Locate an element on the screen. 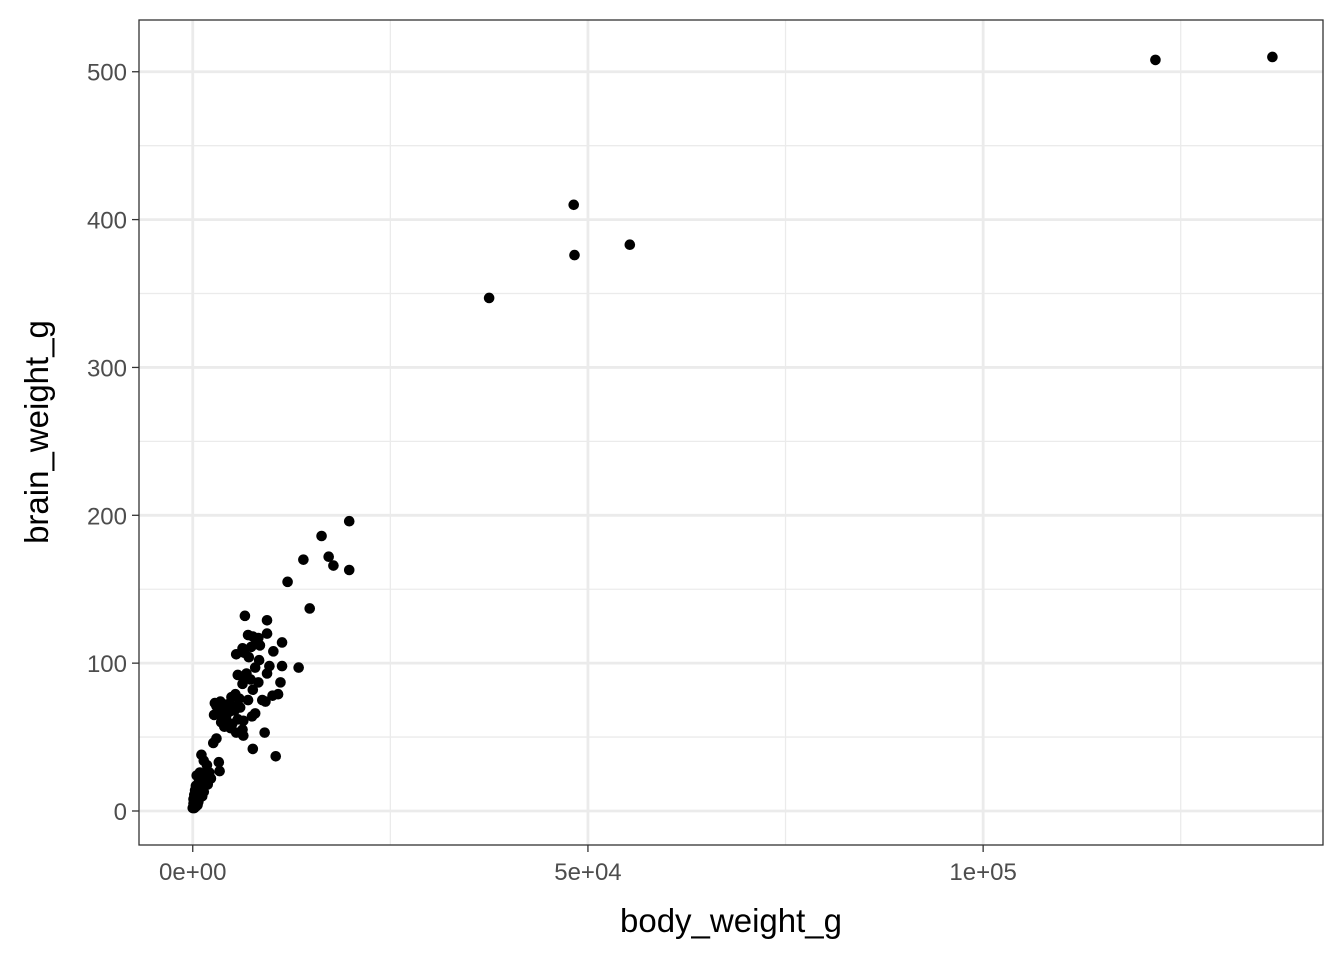 Image resolution: width=1344 pixels, height=960 pixels. y-tick-label: 500 is located at coordinates (107, 73).